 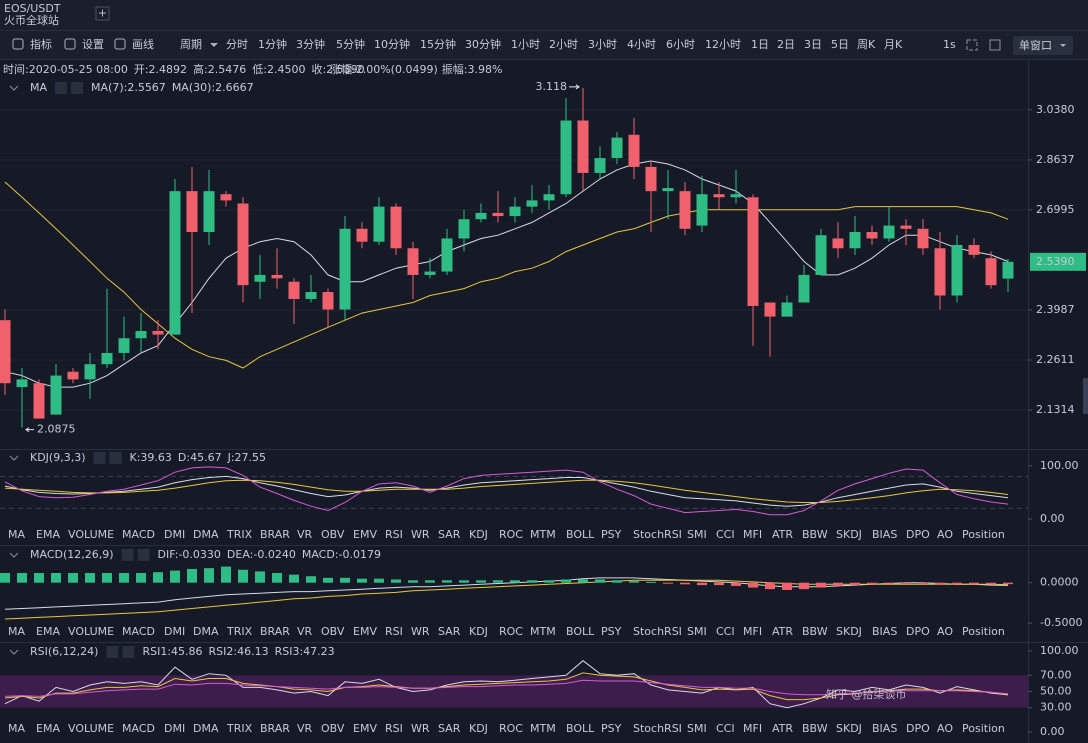 I want to click on period-option: 15分钟, so click(x=438, y=44).